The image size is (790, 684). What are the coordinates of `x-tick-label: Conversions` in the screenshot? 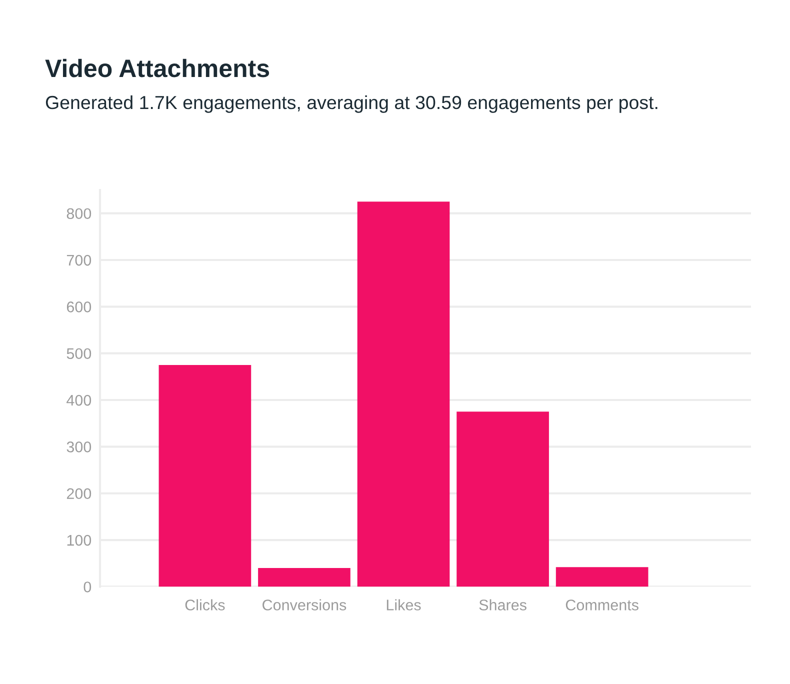 It's located at (304, 604).